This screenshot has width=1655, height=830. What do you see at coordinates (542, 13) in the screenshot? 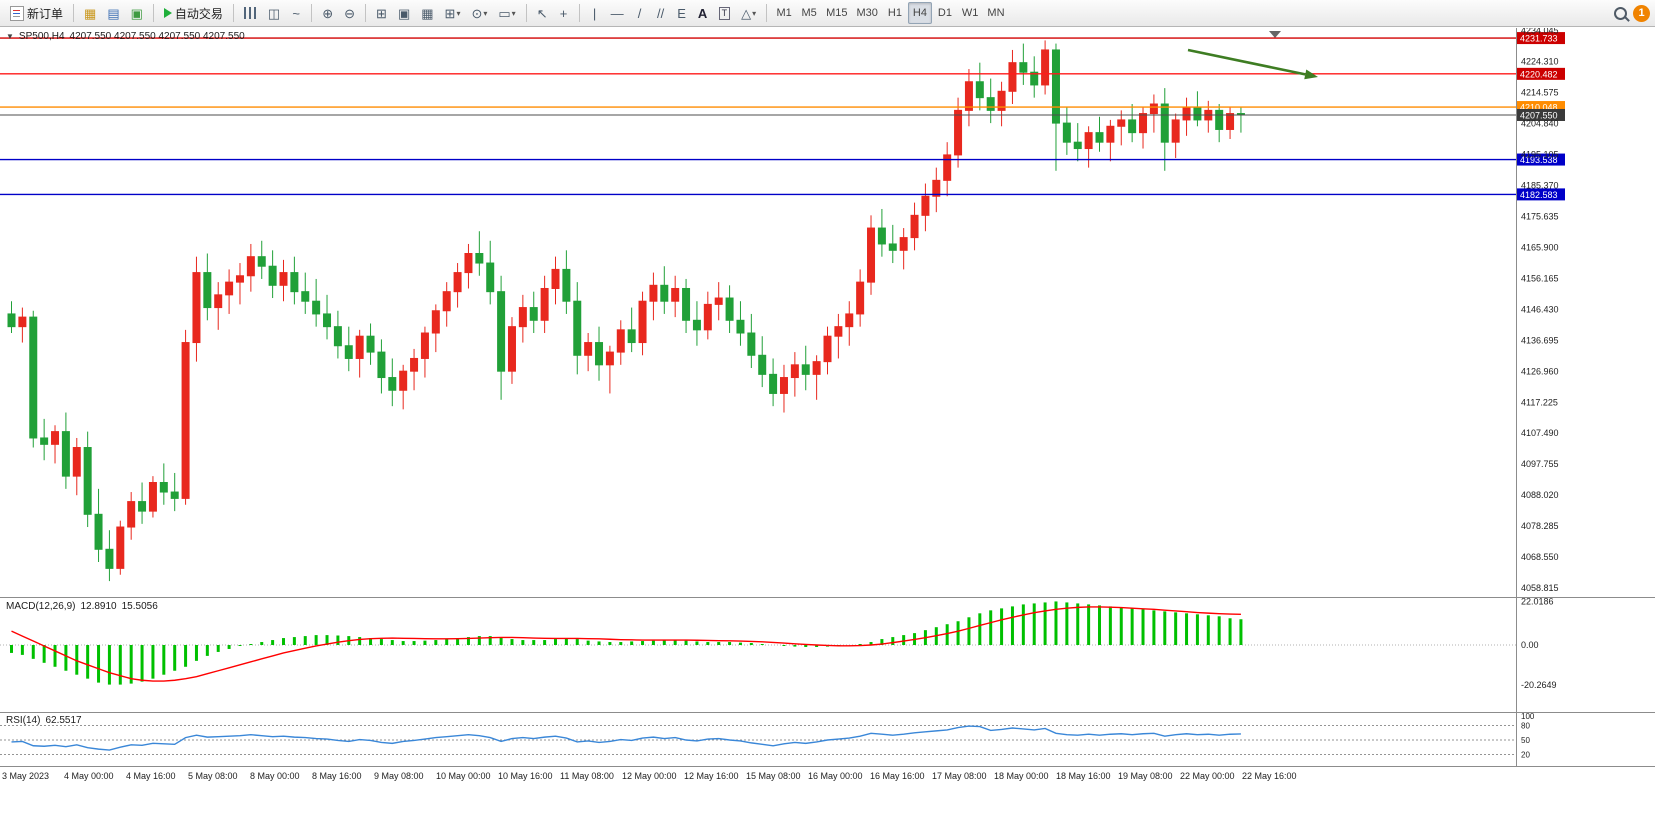
I see `cursor-tool-button: ↖` at bounding box center [542, 13].